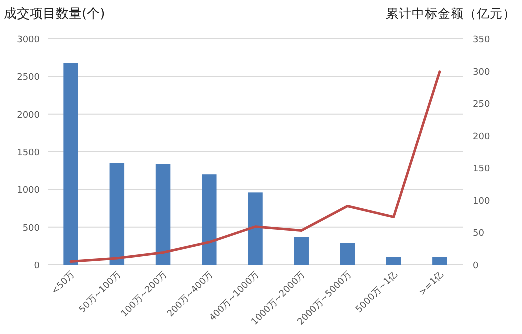 Image resolution: width=522 pixels, height=334 pixels. What do you see at coordinates (37, 267) in the screenshot?
I see `y-tick-label: 0` at bounding box center [37, 267].